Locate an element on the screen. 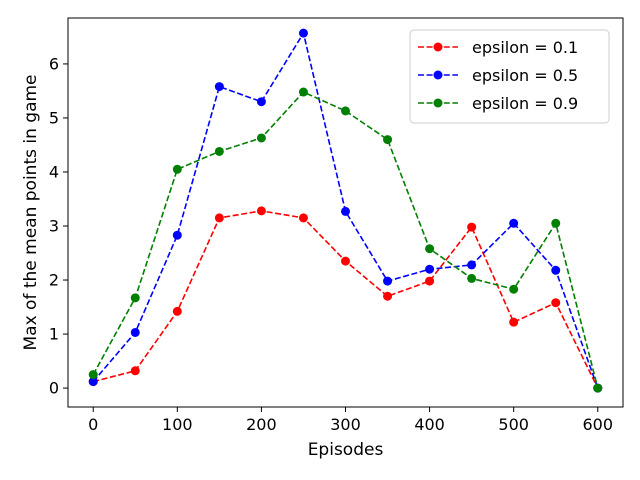  y-axis-ticks: 0 1 2 3 4 5 6 is located at coordinates (58, 226).